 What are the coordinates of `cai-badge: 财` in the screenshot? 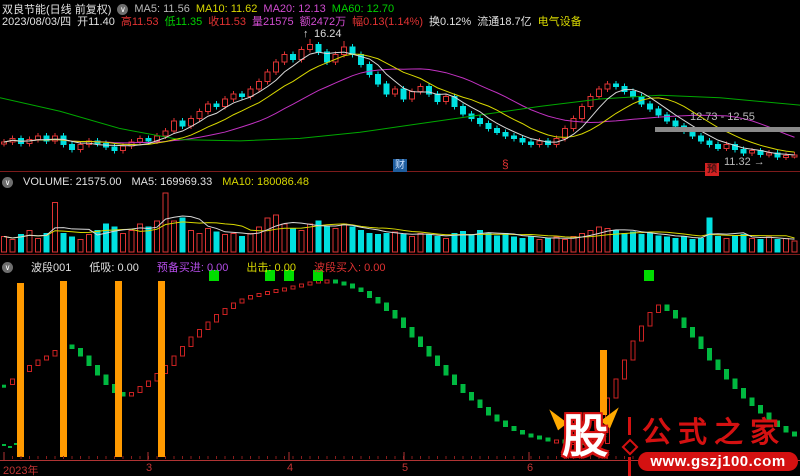 It's located at (400, 165).